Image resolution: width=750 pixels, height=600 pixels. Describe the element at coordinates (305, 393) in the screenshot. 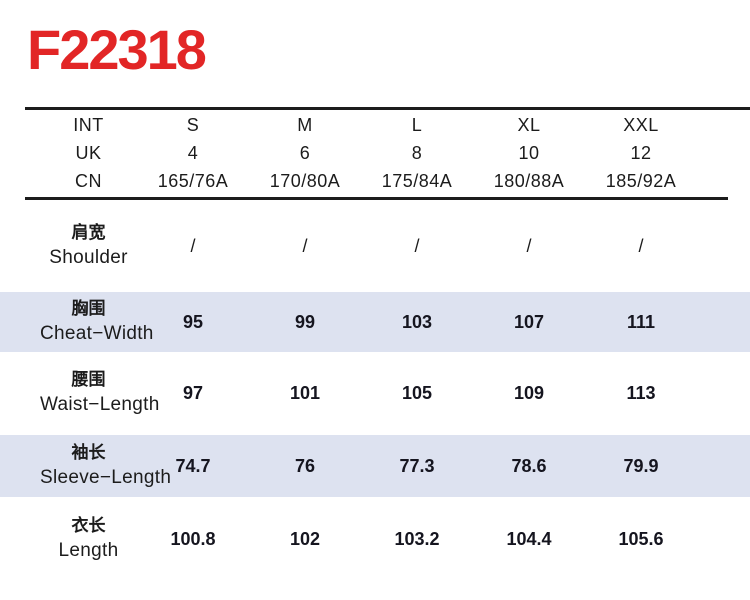

I see `value-cell: 101` at that location.